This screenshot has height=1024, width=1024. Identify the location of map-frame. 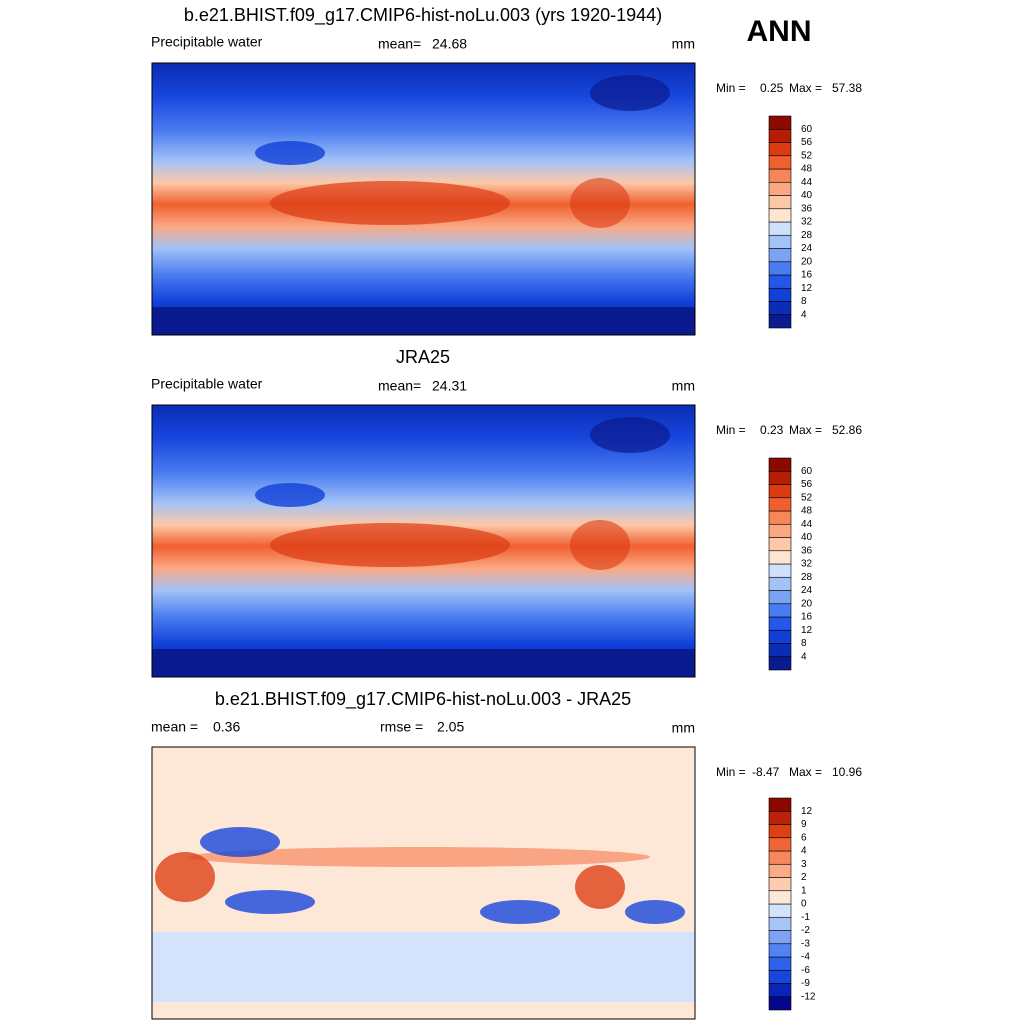
(423, 541).